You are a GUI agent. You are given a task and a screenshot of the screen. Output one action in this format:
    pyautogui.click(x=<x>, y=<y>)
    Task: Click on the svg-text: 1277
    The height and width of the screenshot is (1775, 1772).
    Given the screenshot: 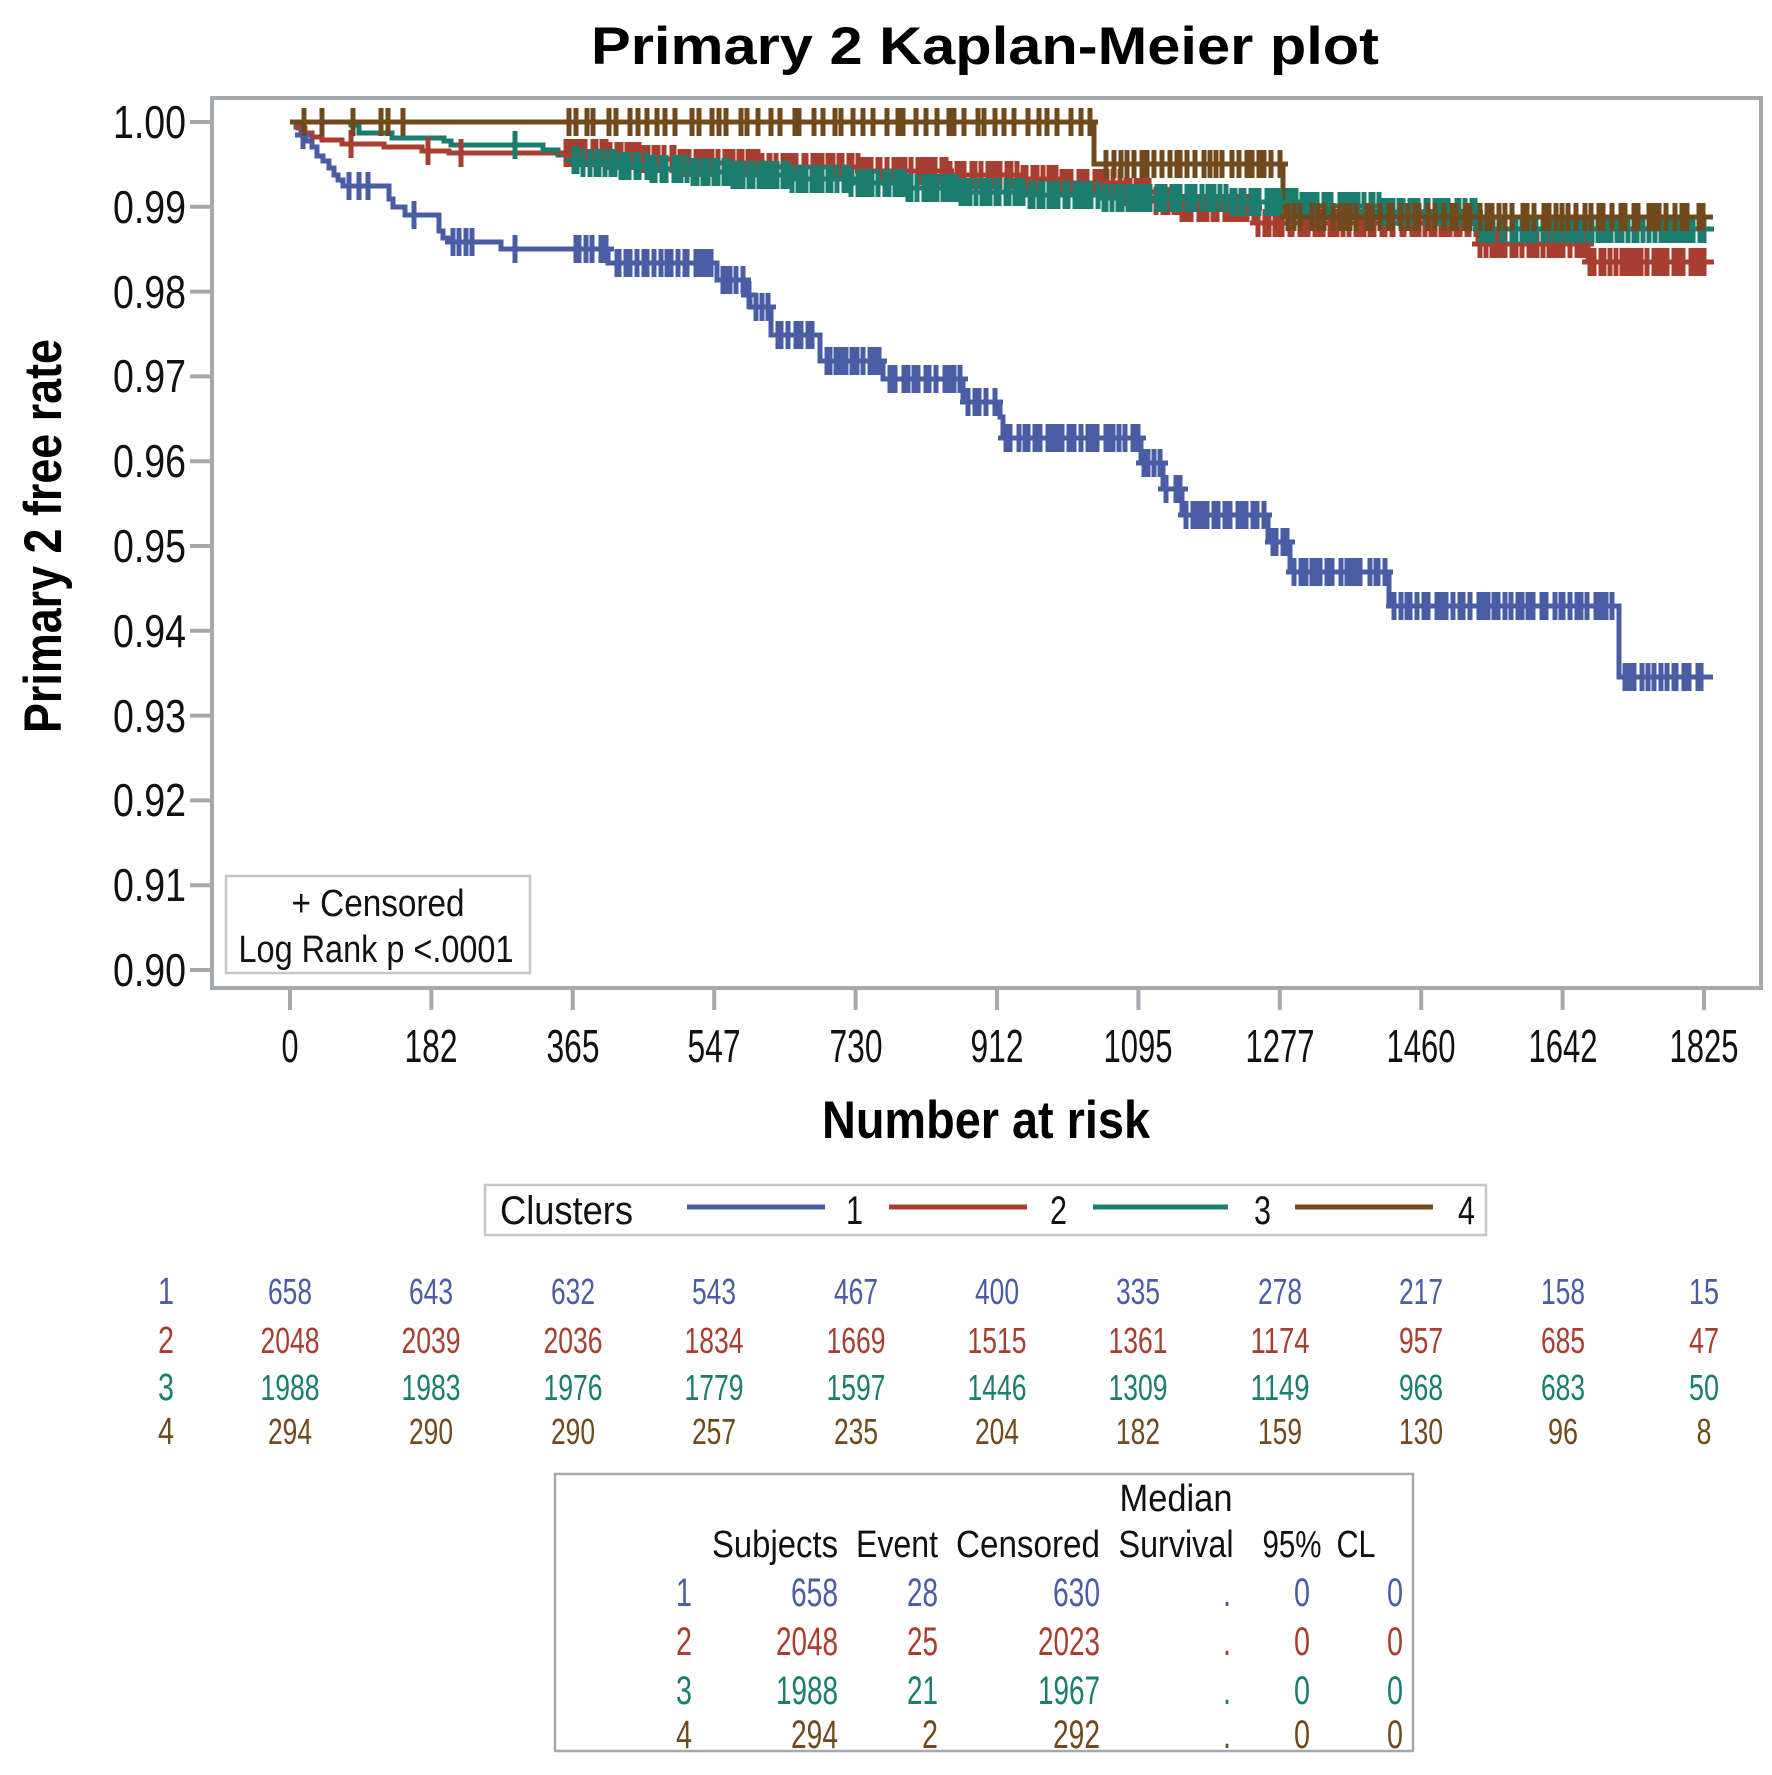 What is the action you would take?
    pyautogui.click(x=1280, y=1046)
    